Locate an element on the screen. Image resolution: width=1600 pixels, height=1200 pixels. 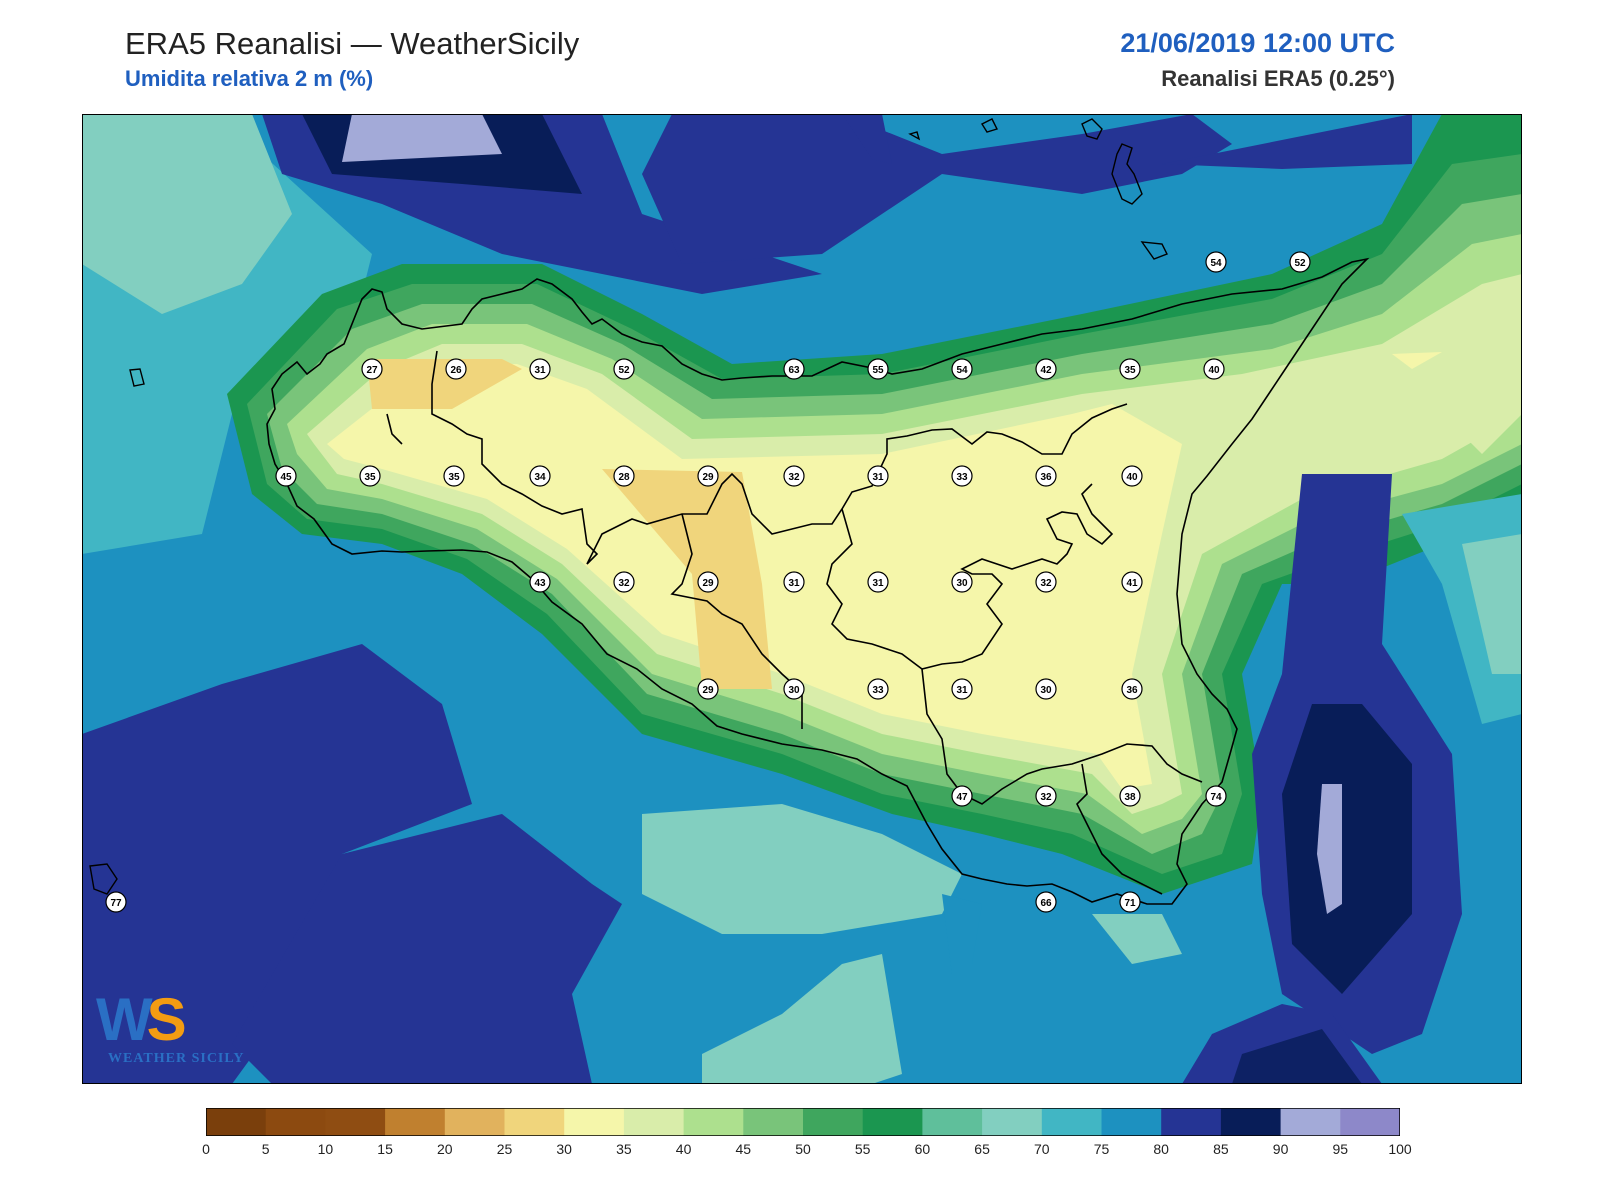
colorbar is located at coordinates (803, 1122).